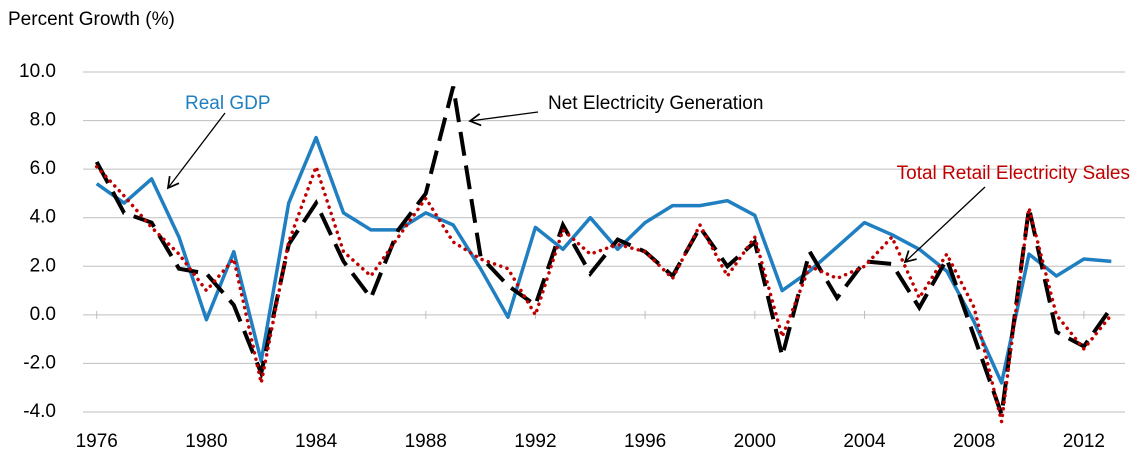 This screenshot has width=1136, height=458. I want to click on annotation: Total Retail Electricity Sales, so click(1013, 173).